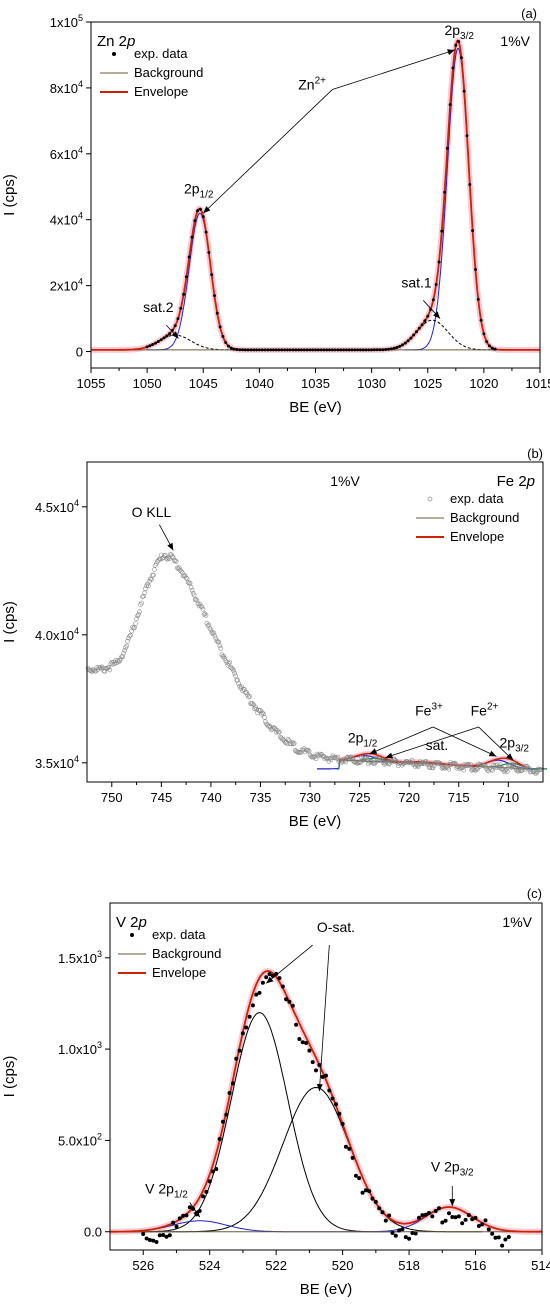 The width and height of the screenshot is (550, 1314). Describe the element at coordinates (61, 634) in the screenshot. I see `y-axis: 3.5x104 4.0x104 4.5x10⁴` at that location.